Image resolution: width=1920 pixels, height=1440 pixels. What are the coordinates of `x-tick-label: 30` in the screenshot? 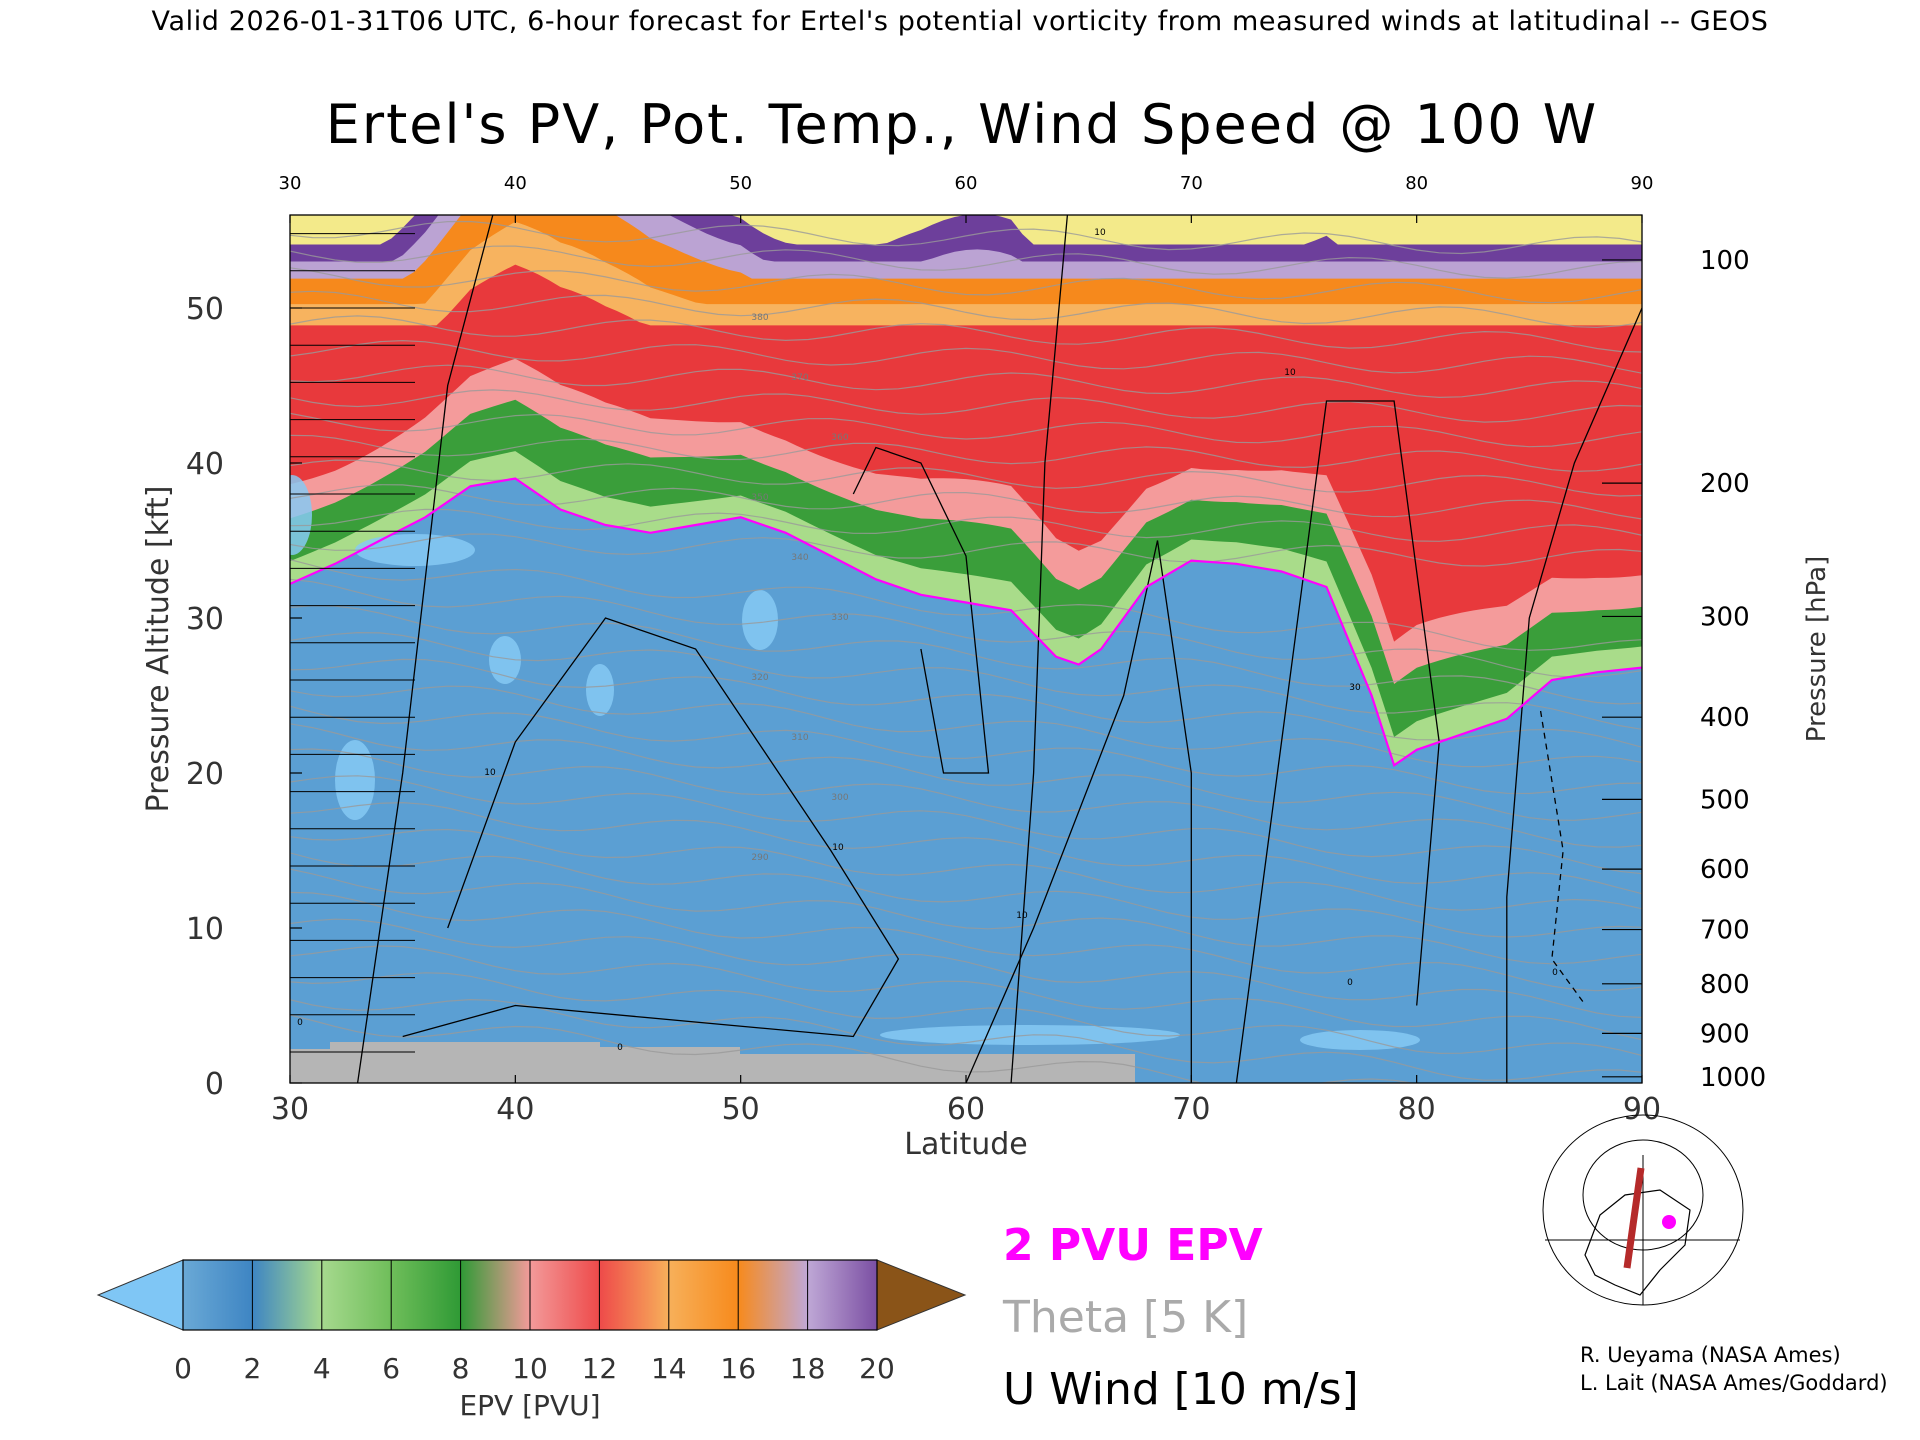 It's located at (290, 1109).